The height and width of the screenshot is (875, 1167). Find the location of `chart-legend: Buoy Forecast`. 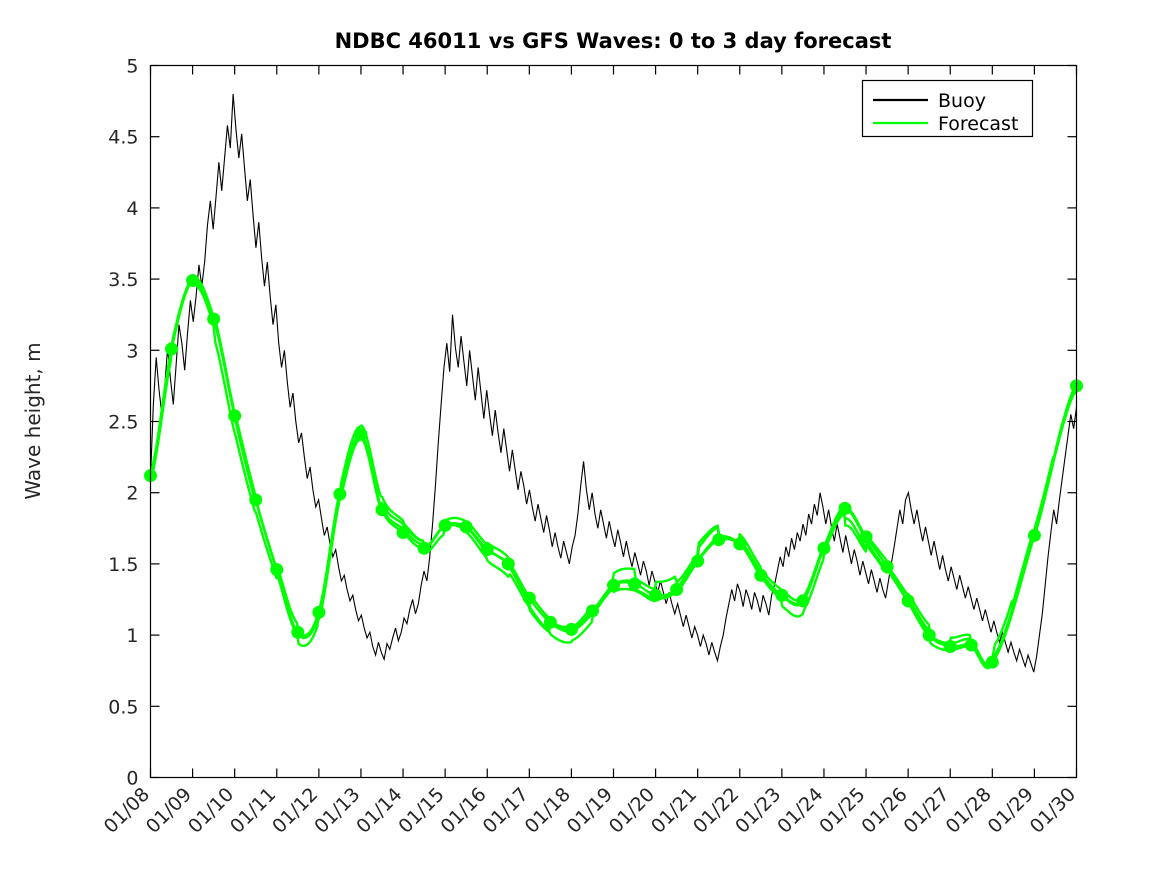

chart-legend: Buoy Forecast is located at coordinates (947, 108).